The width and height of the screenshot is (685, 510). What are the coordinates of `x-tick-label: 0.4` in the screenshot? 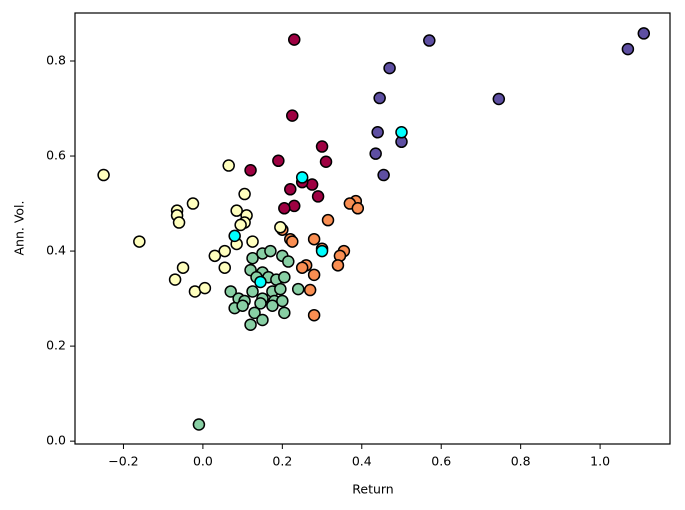 It's located at (362, 461).